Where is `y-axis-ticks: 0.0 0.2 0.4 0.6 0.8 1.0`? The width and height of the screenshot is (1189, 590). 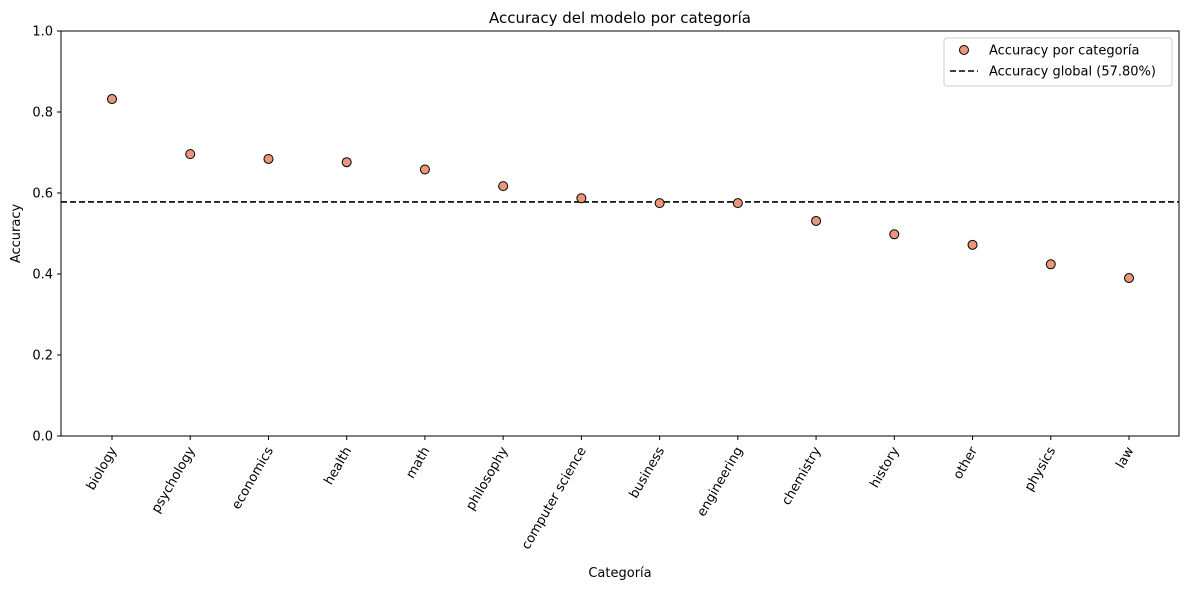 y-axis-ticks: 0.0 0.2 0.4 0.6 0.8 1.0 is located at coordinates (46, 235).